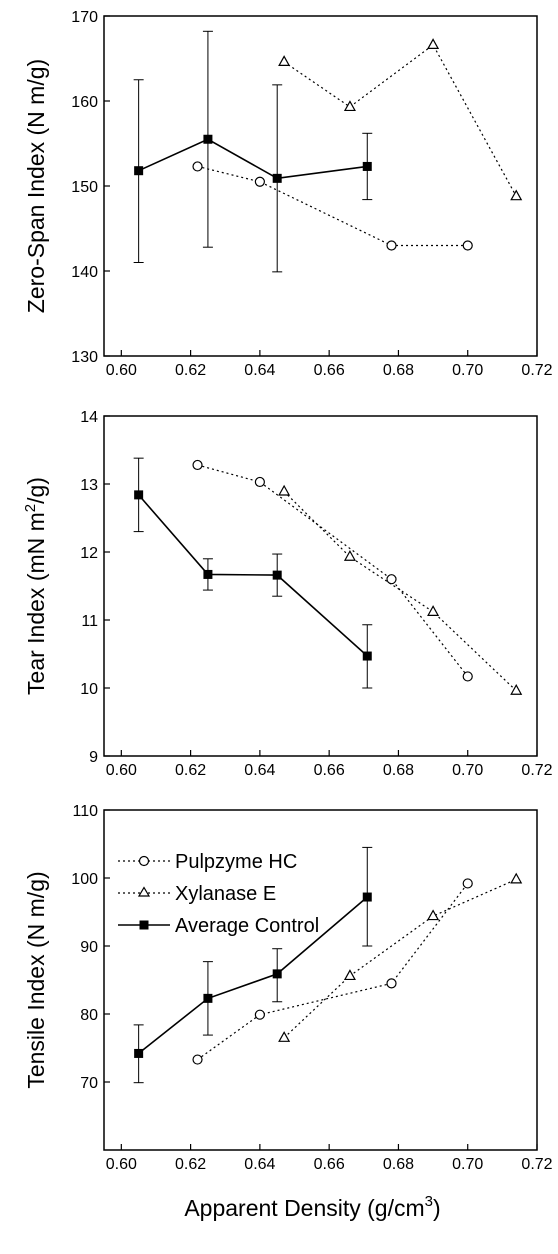 The image size is (558, 1254). I want to click on series-control-tensile, so click(253, 965).